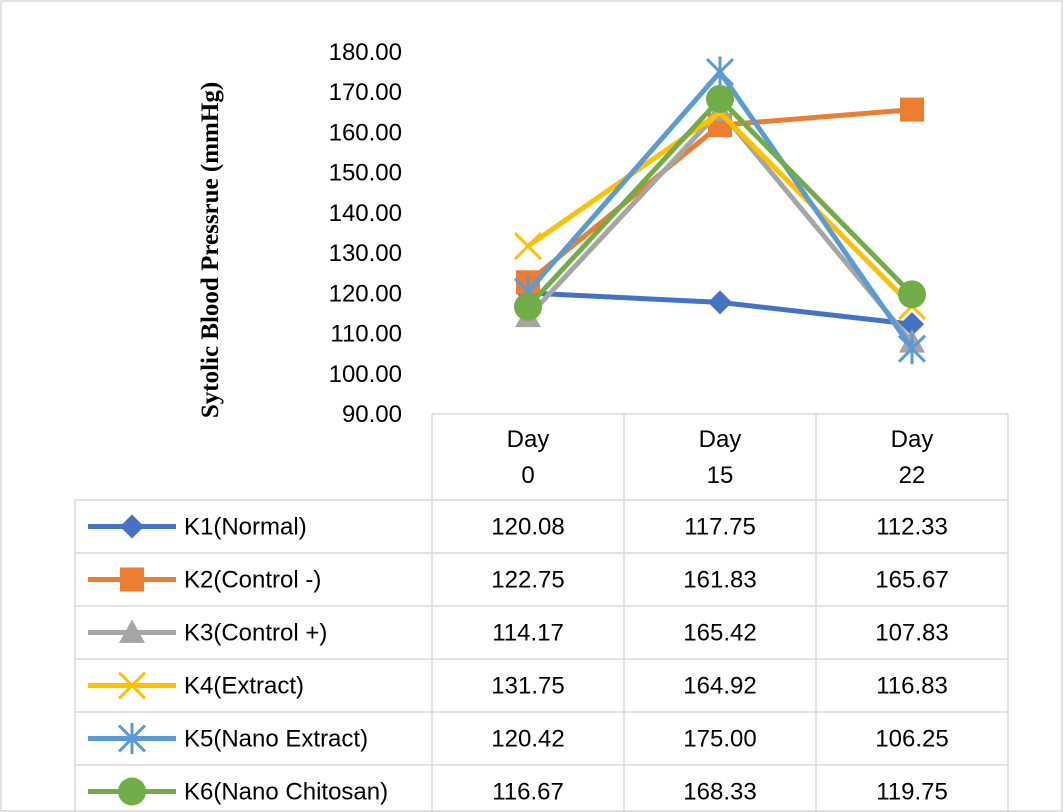 The width and height of the screenshot is (1063, 812). I want to click on legend-label: K4(Extract), so click(244, 686).